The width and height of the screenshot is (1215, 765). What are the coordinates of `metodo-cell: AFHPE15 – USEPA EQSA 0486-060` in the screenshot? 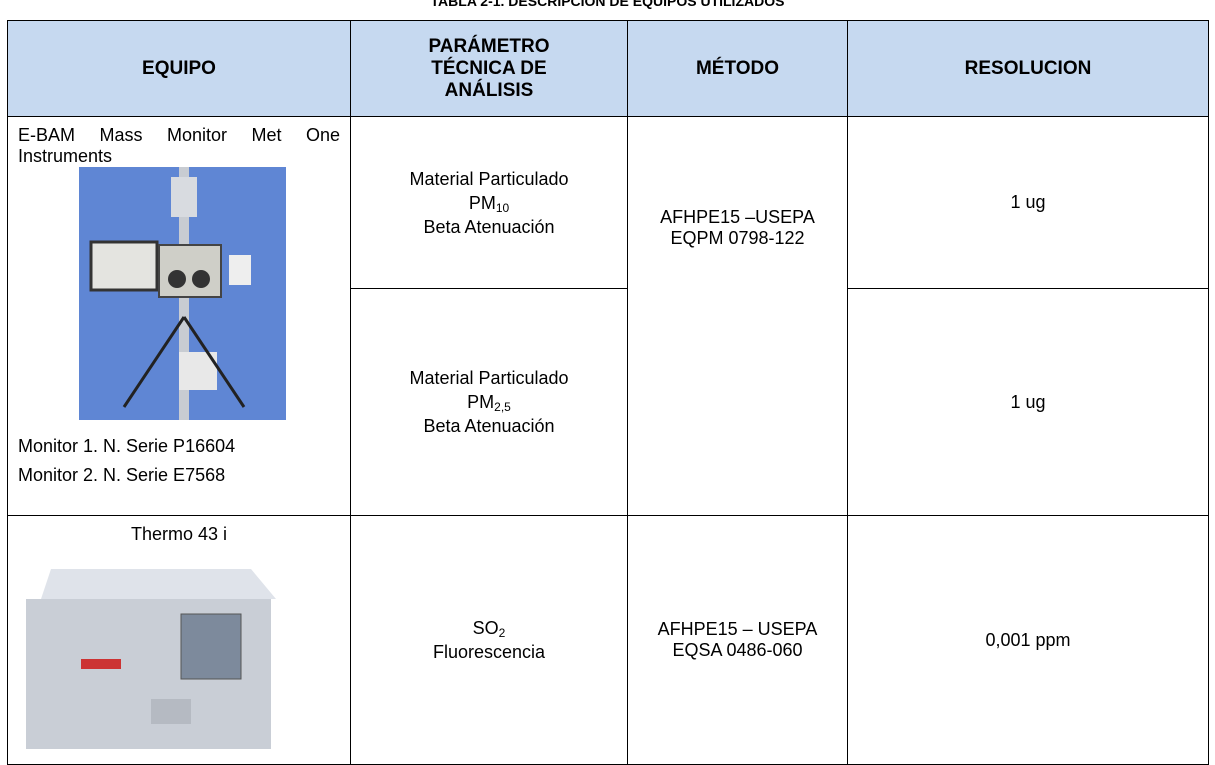 It's located at (737, 640).